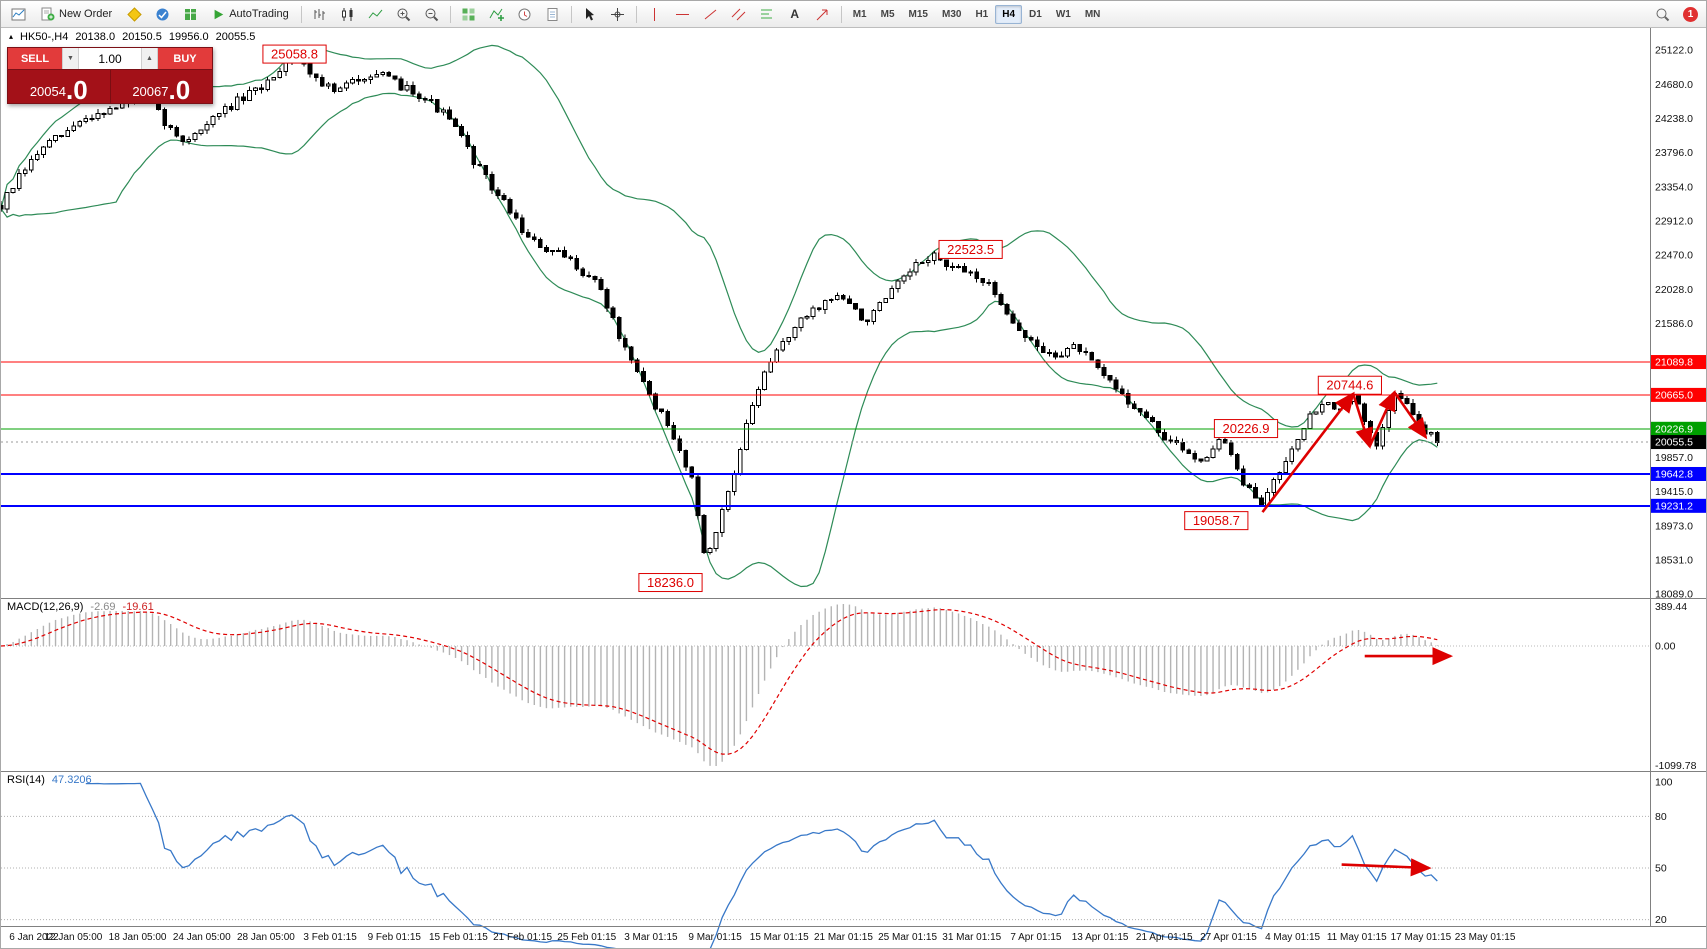 This screenshot has height=949, width=1707. What do you see at coordinates (395, 937) in the screenshot?
I see `svg-text: 9 Feb 01:15` at bounding box center [395, 937].